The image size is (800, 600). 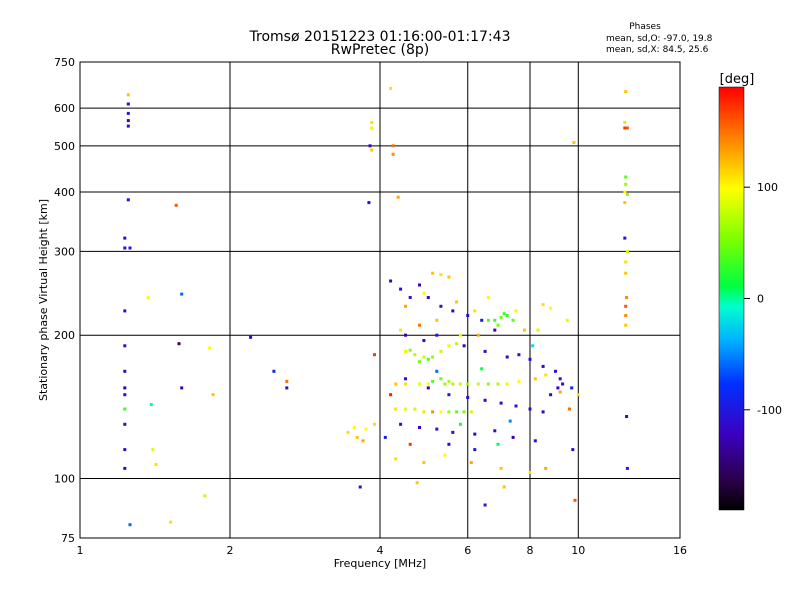 What do you see at coordinates (64, 146) in the screenshot?
I see `y-tick-label: 500` at bounding box center [64, 146].